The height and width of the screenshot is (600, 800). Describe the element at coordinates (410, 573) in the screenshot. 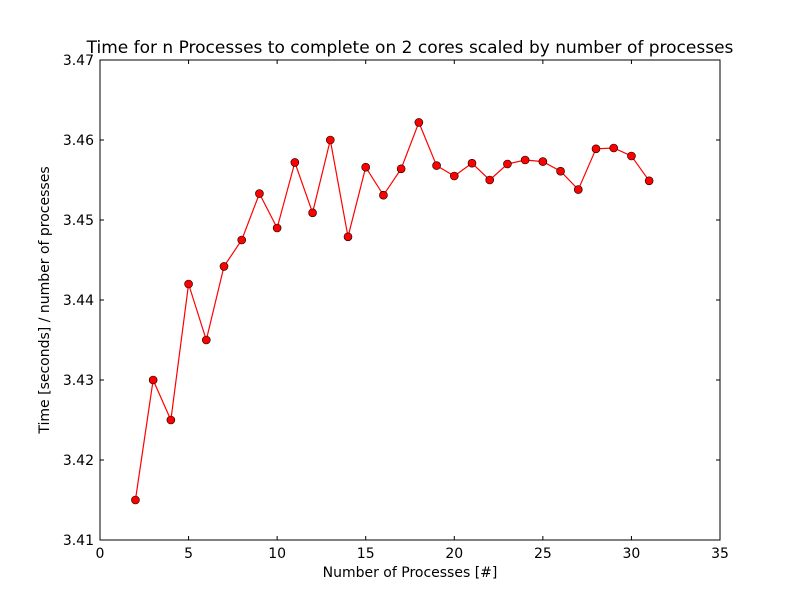

I see `x-axis-title: Number of Processes [#]` at that location.